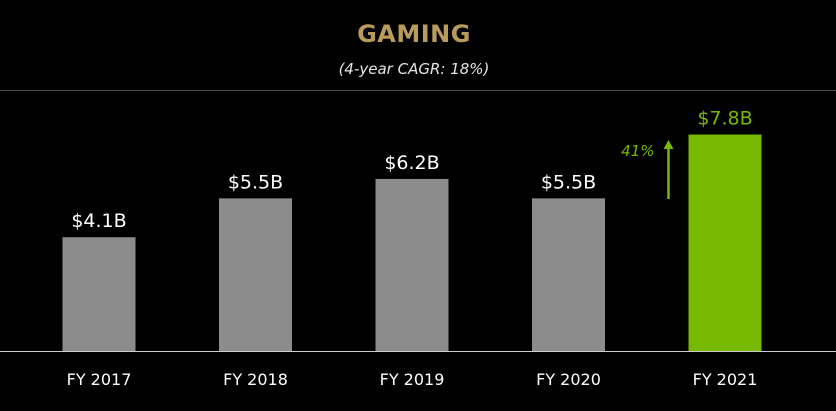 This screenshot has height=411, width=836. Describe the element at coordinates (412, 264) in the screenshot. I see `bar-fy-2019` at that location.